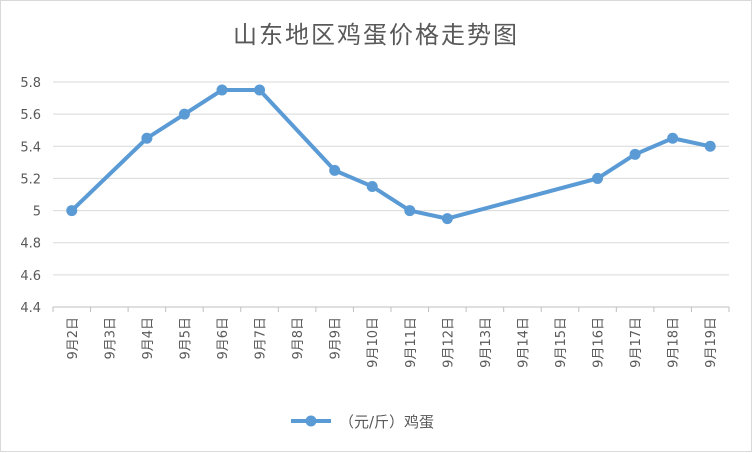 The height and width of the screenshot is (453, 752). What do you see at coordinates (599, 342) in the screenshot?
I see `x-tick-label: 9月16日` at bounding box center [599, 342].